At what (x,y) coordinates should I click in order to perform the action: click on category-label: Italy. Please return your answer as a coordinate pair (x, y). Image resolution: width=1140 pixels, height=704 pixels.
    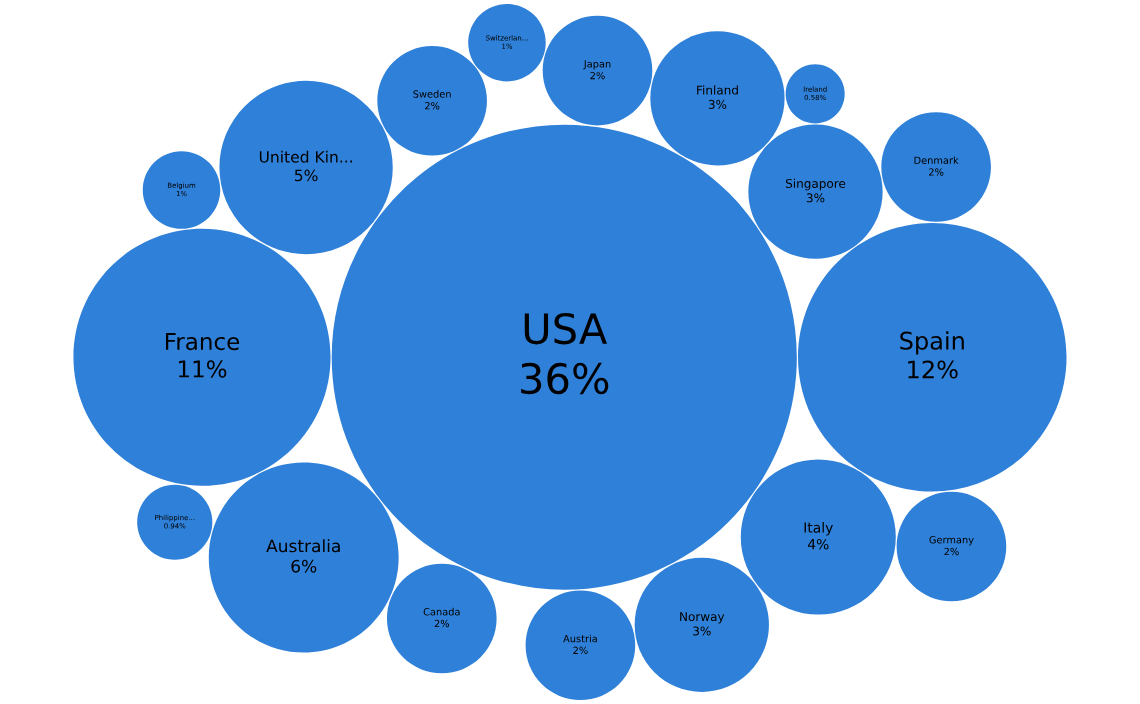
    Looking at the image, I should click on (818, 529).